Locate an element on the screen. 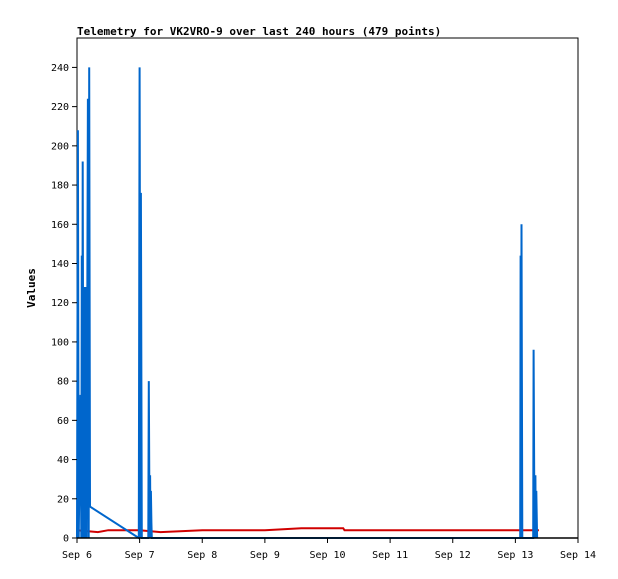  x-tick-label: Sep 12 is located at coordinates (453, 555).